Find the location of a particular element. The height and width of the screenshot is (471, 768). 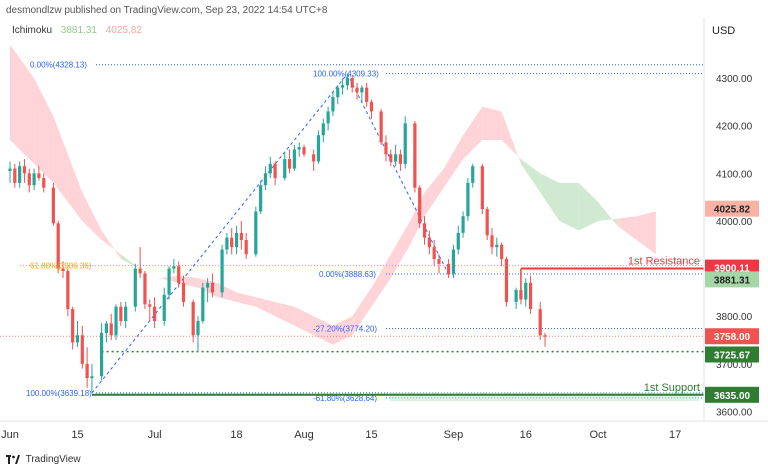

support-label: 1st Support is located at coordinates (672, 388).